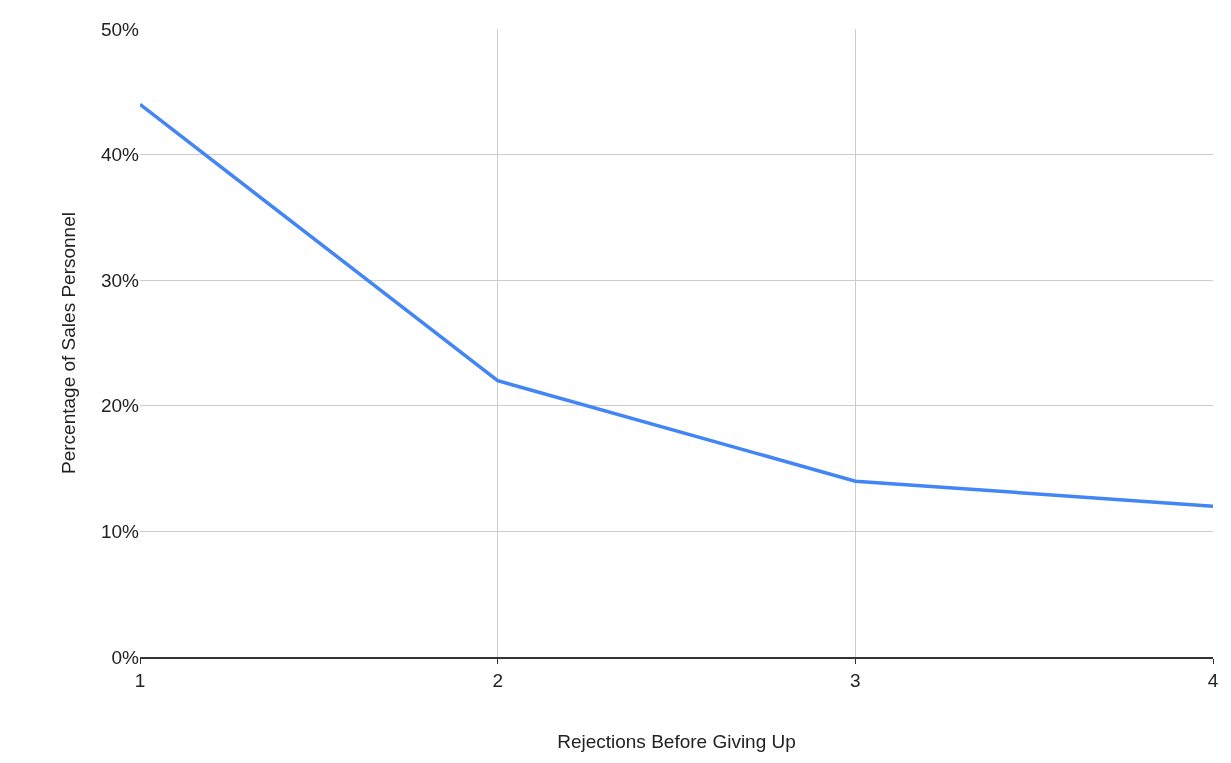 This screenshot has height=763, width=1231. I want to click on y-axis-title: Percentage of Sales Personnel, so click(68, 343).